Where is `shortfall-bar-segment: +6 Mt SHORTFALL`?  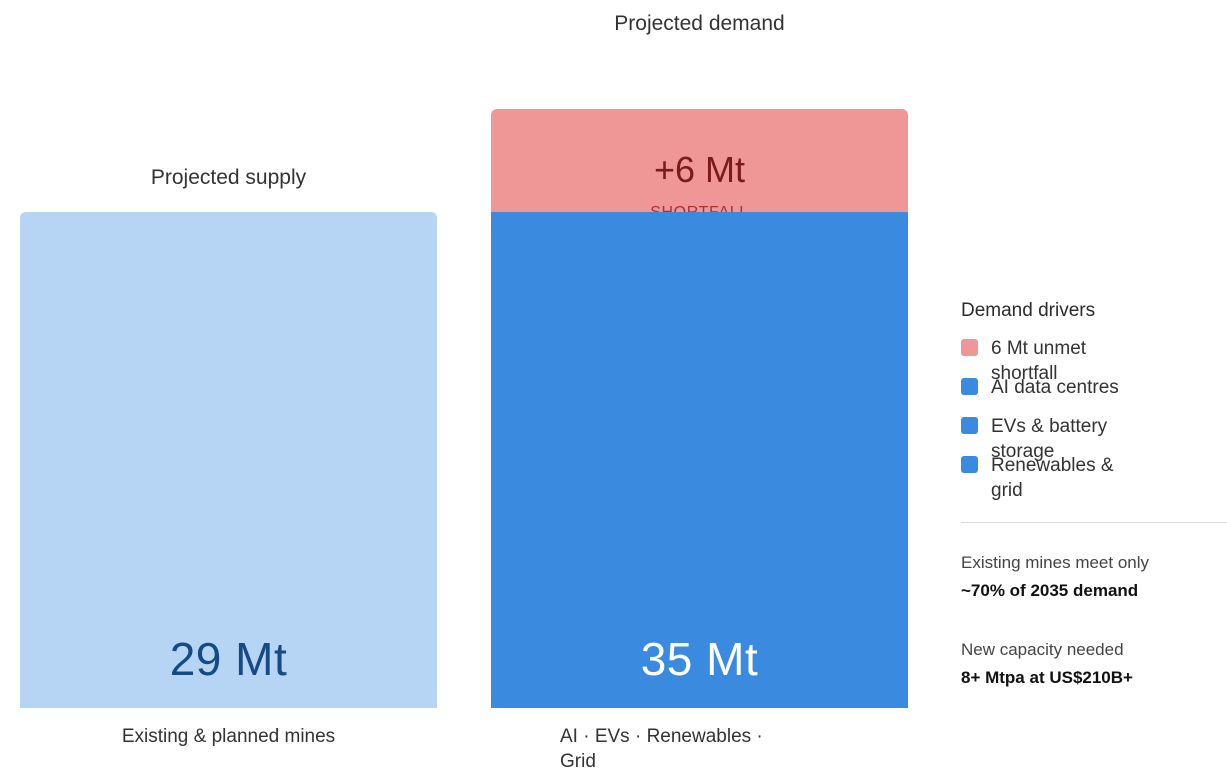
shortfall-bar-segment: +6 Mt SHORTFALL is located at coordinates (699, 165).